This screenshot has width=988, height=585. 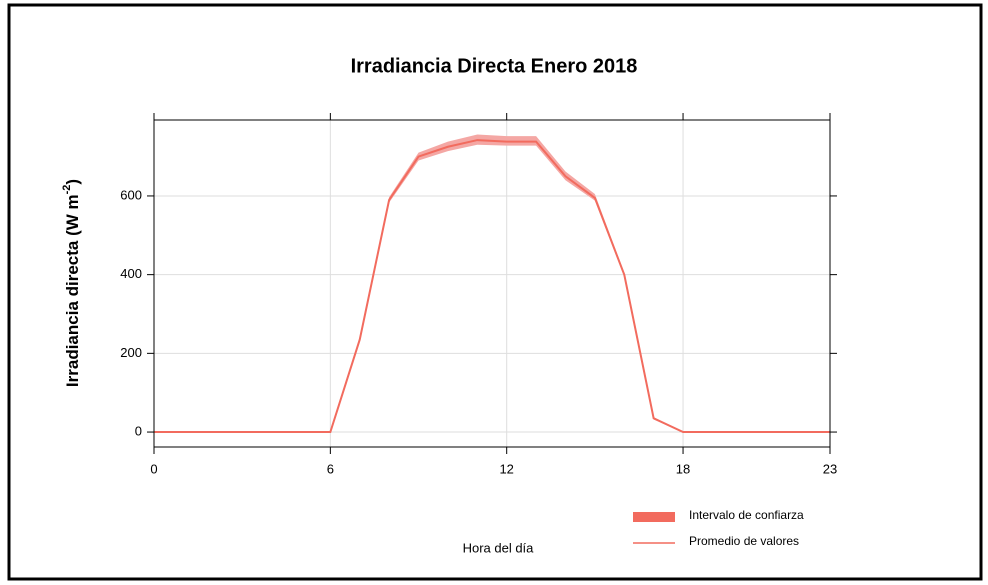 I want to click on chart-title: Irradiancia Directa Enero 2018, so click(x=494, y=66).